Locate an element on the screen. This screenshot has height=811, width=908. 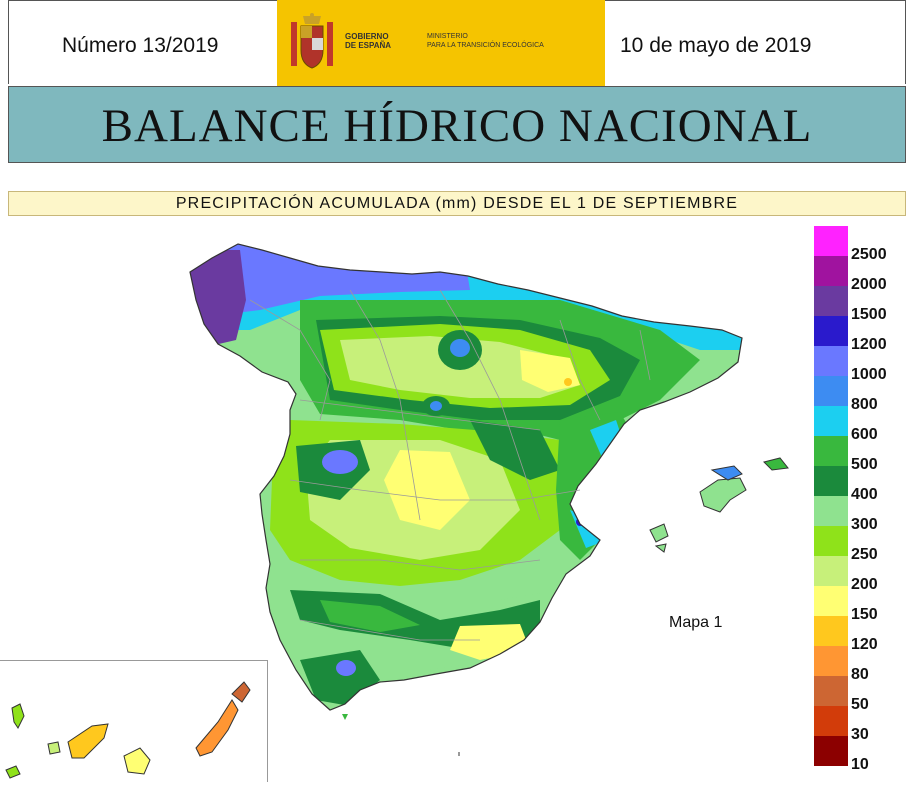
legend-label: 500 is located at coordinates (864, 464).